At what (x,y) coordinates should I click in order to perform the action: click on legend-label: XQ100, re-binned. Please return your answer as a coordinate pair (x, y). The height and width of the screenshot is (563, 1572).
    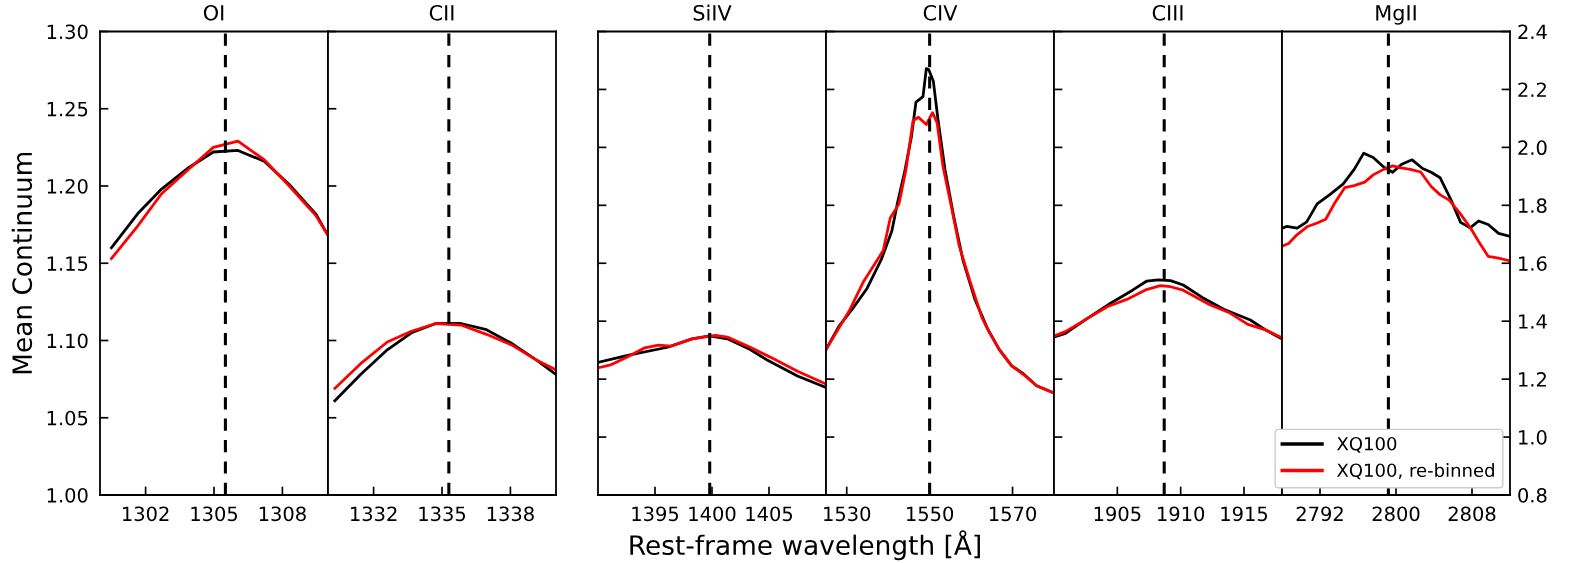
    Looking at the image, I should click on (1415, 471).